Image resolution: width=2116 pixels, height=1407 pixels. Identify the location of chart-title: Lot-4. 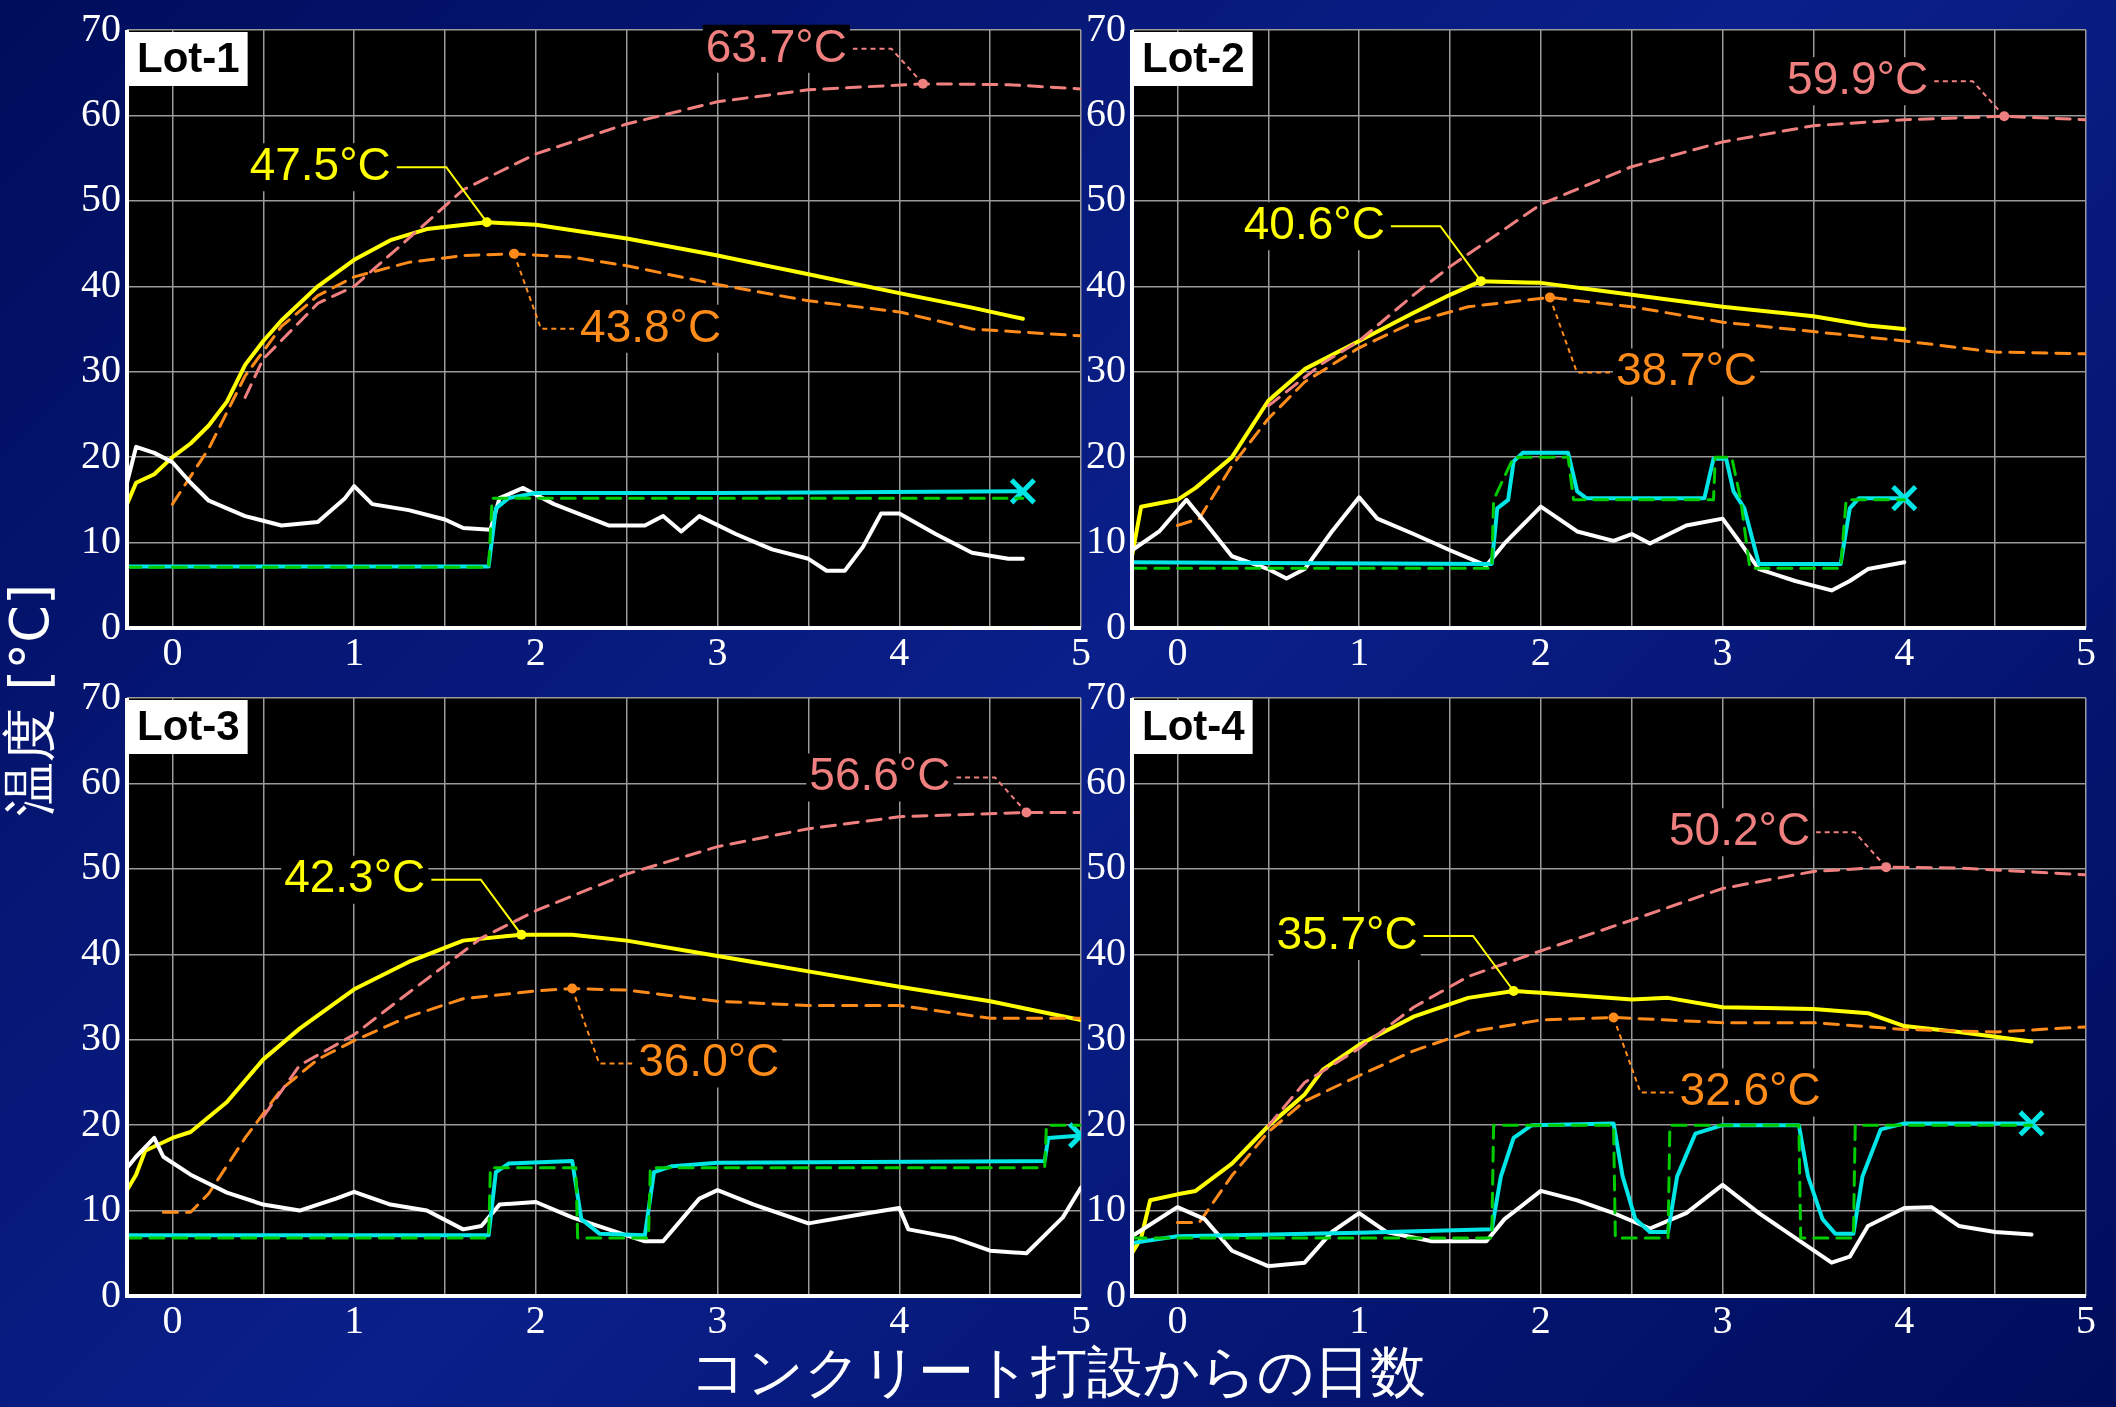
(1194, 725).